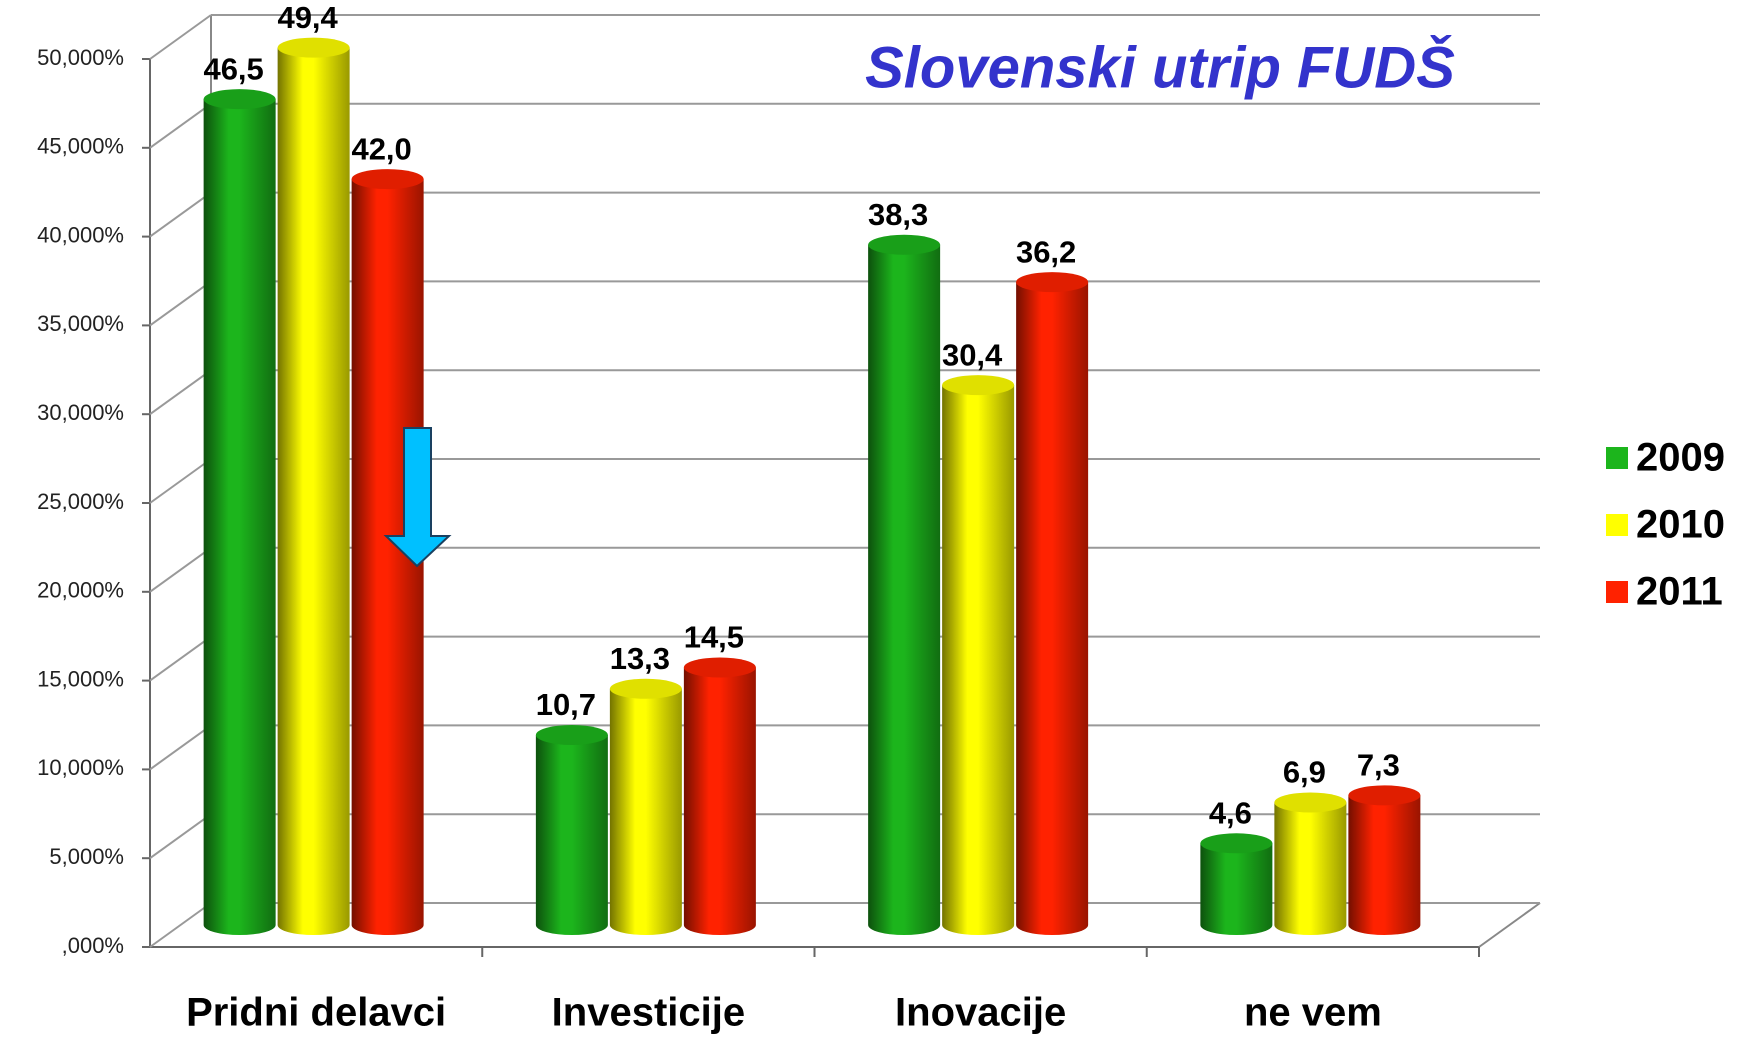  I want to click on y-tick-label: 5,000%, so click(86, 856).